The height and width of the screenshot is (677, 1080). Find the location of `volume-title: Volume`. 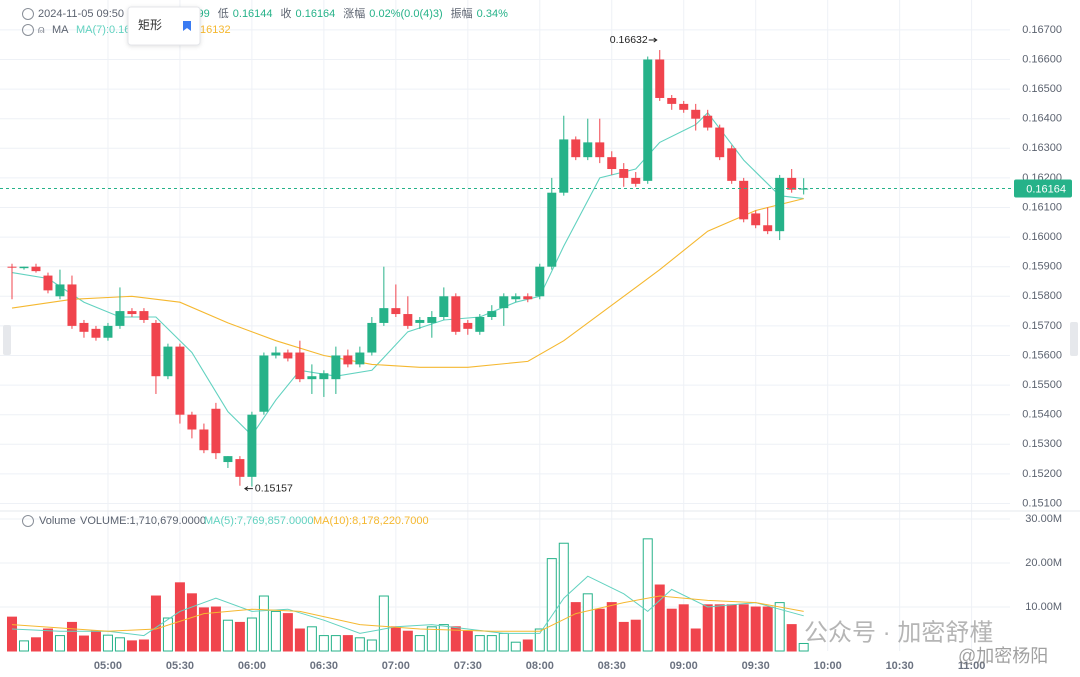

volume-title: Volume is located at coordinates (57, 521).